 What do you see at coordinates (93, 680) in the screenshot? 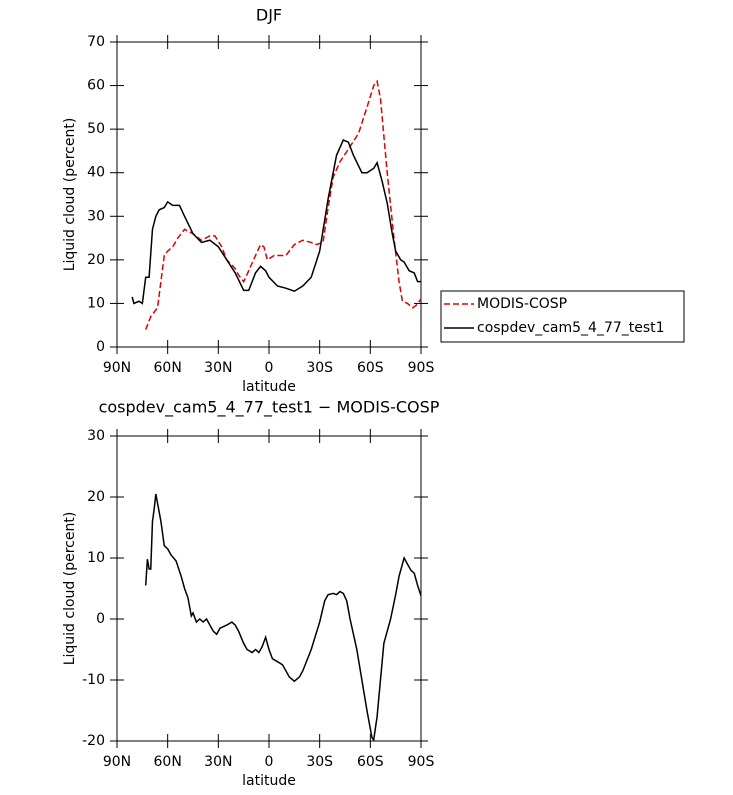
I see `y-tick-label: -10` at bounding box center [93, 680].